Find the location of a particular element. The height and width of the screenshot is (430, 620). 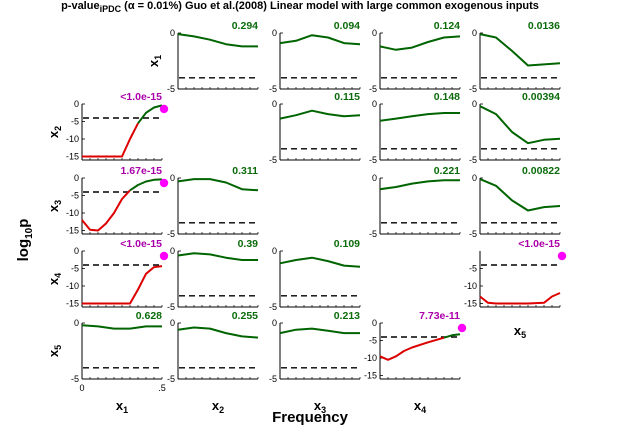

pvalue-label: 0.39 is located at coordinates (248, 244).